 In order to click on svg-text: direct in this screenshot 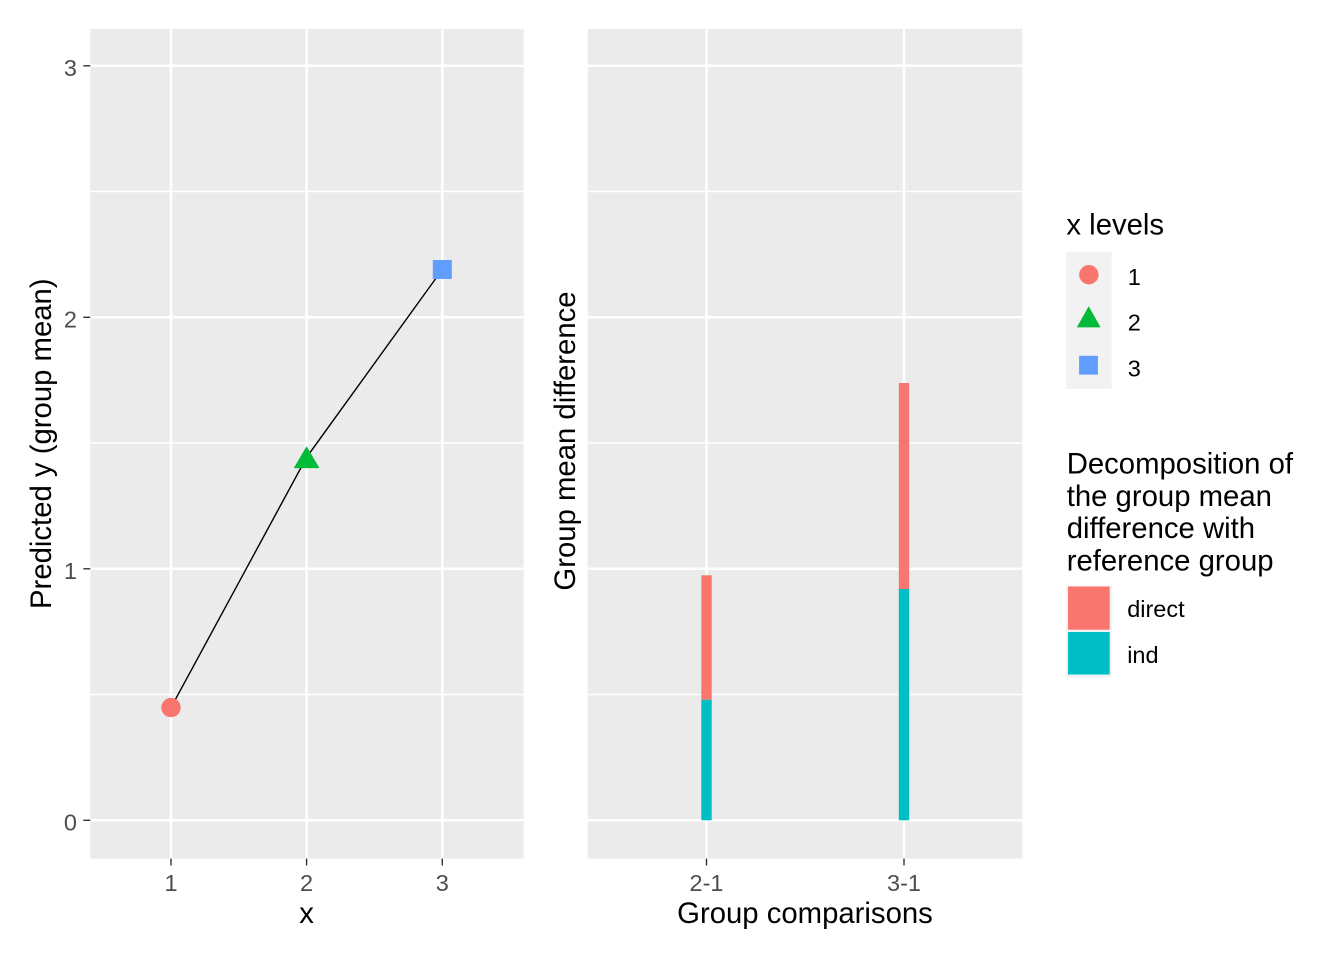, I will do `click(1156, 609)`.